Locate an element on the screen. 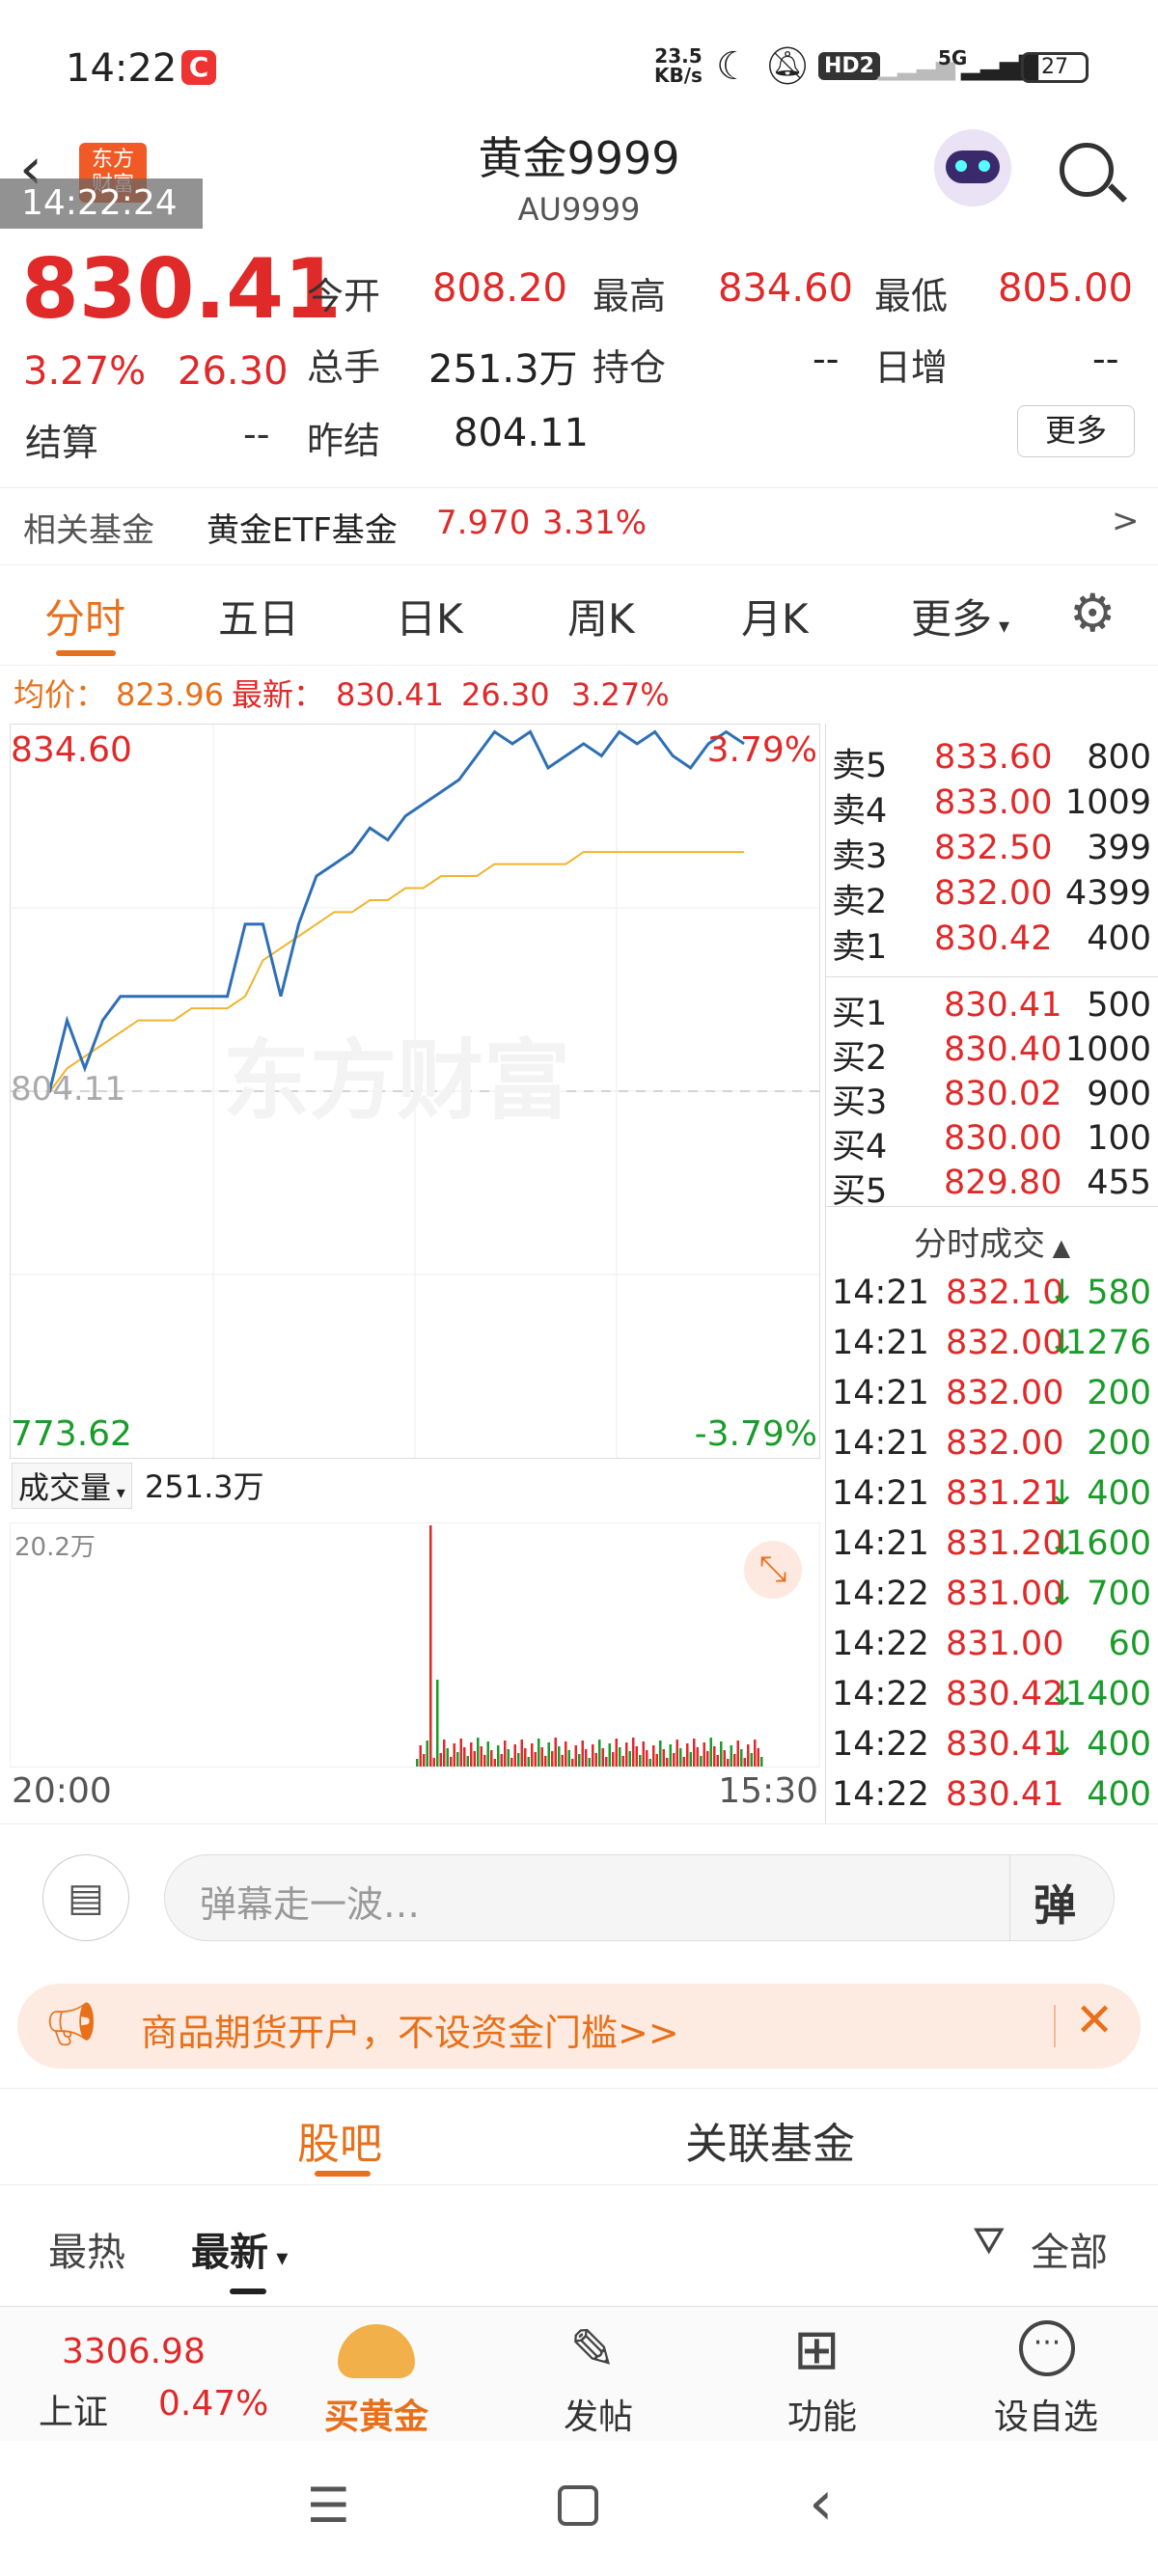  trade-price: 832.10 is located at coordinates (1005, 1293).